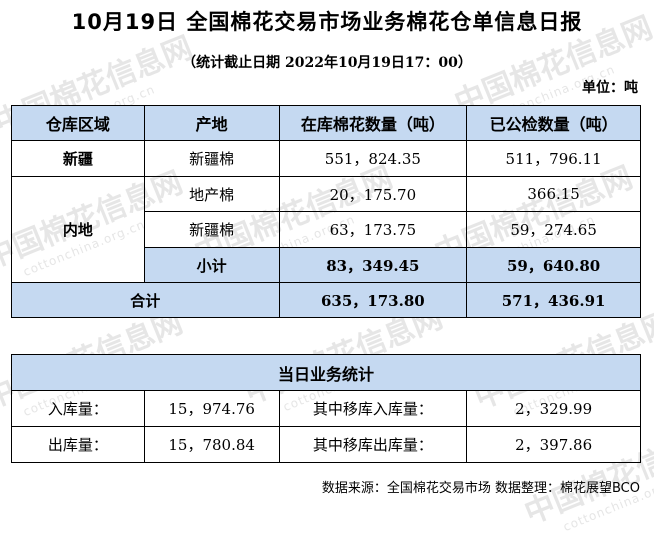  What do you see at coordinates (145, 300) in the screenshot?
I see `total-label: 合计` at bounding box center [145, 300].